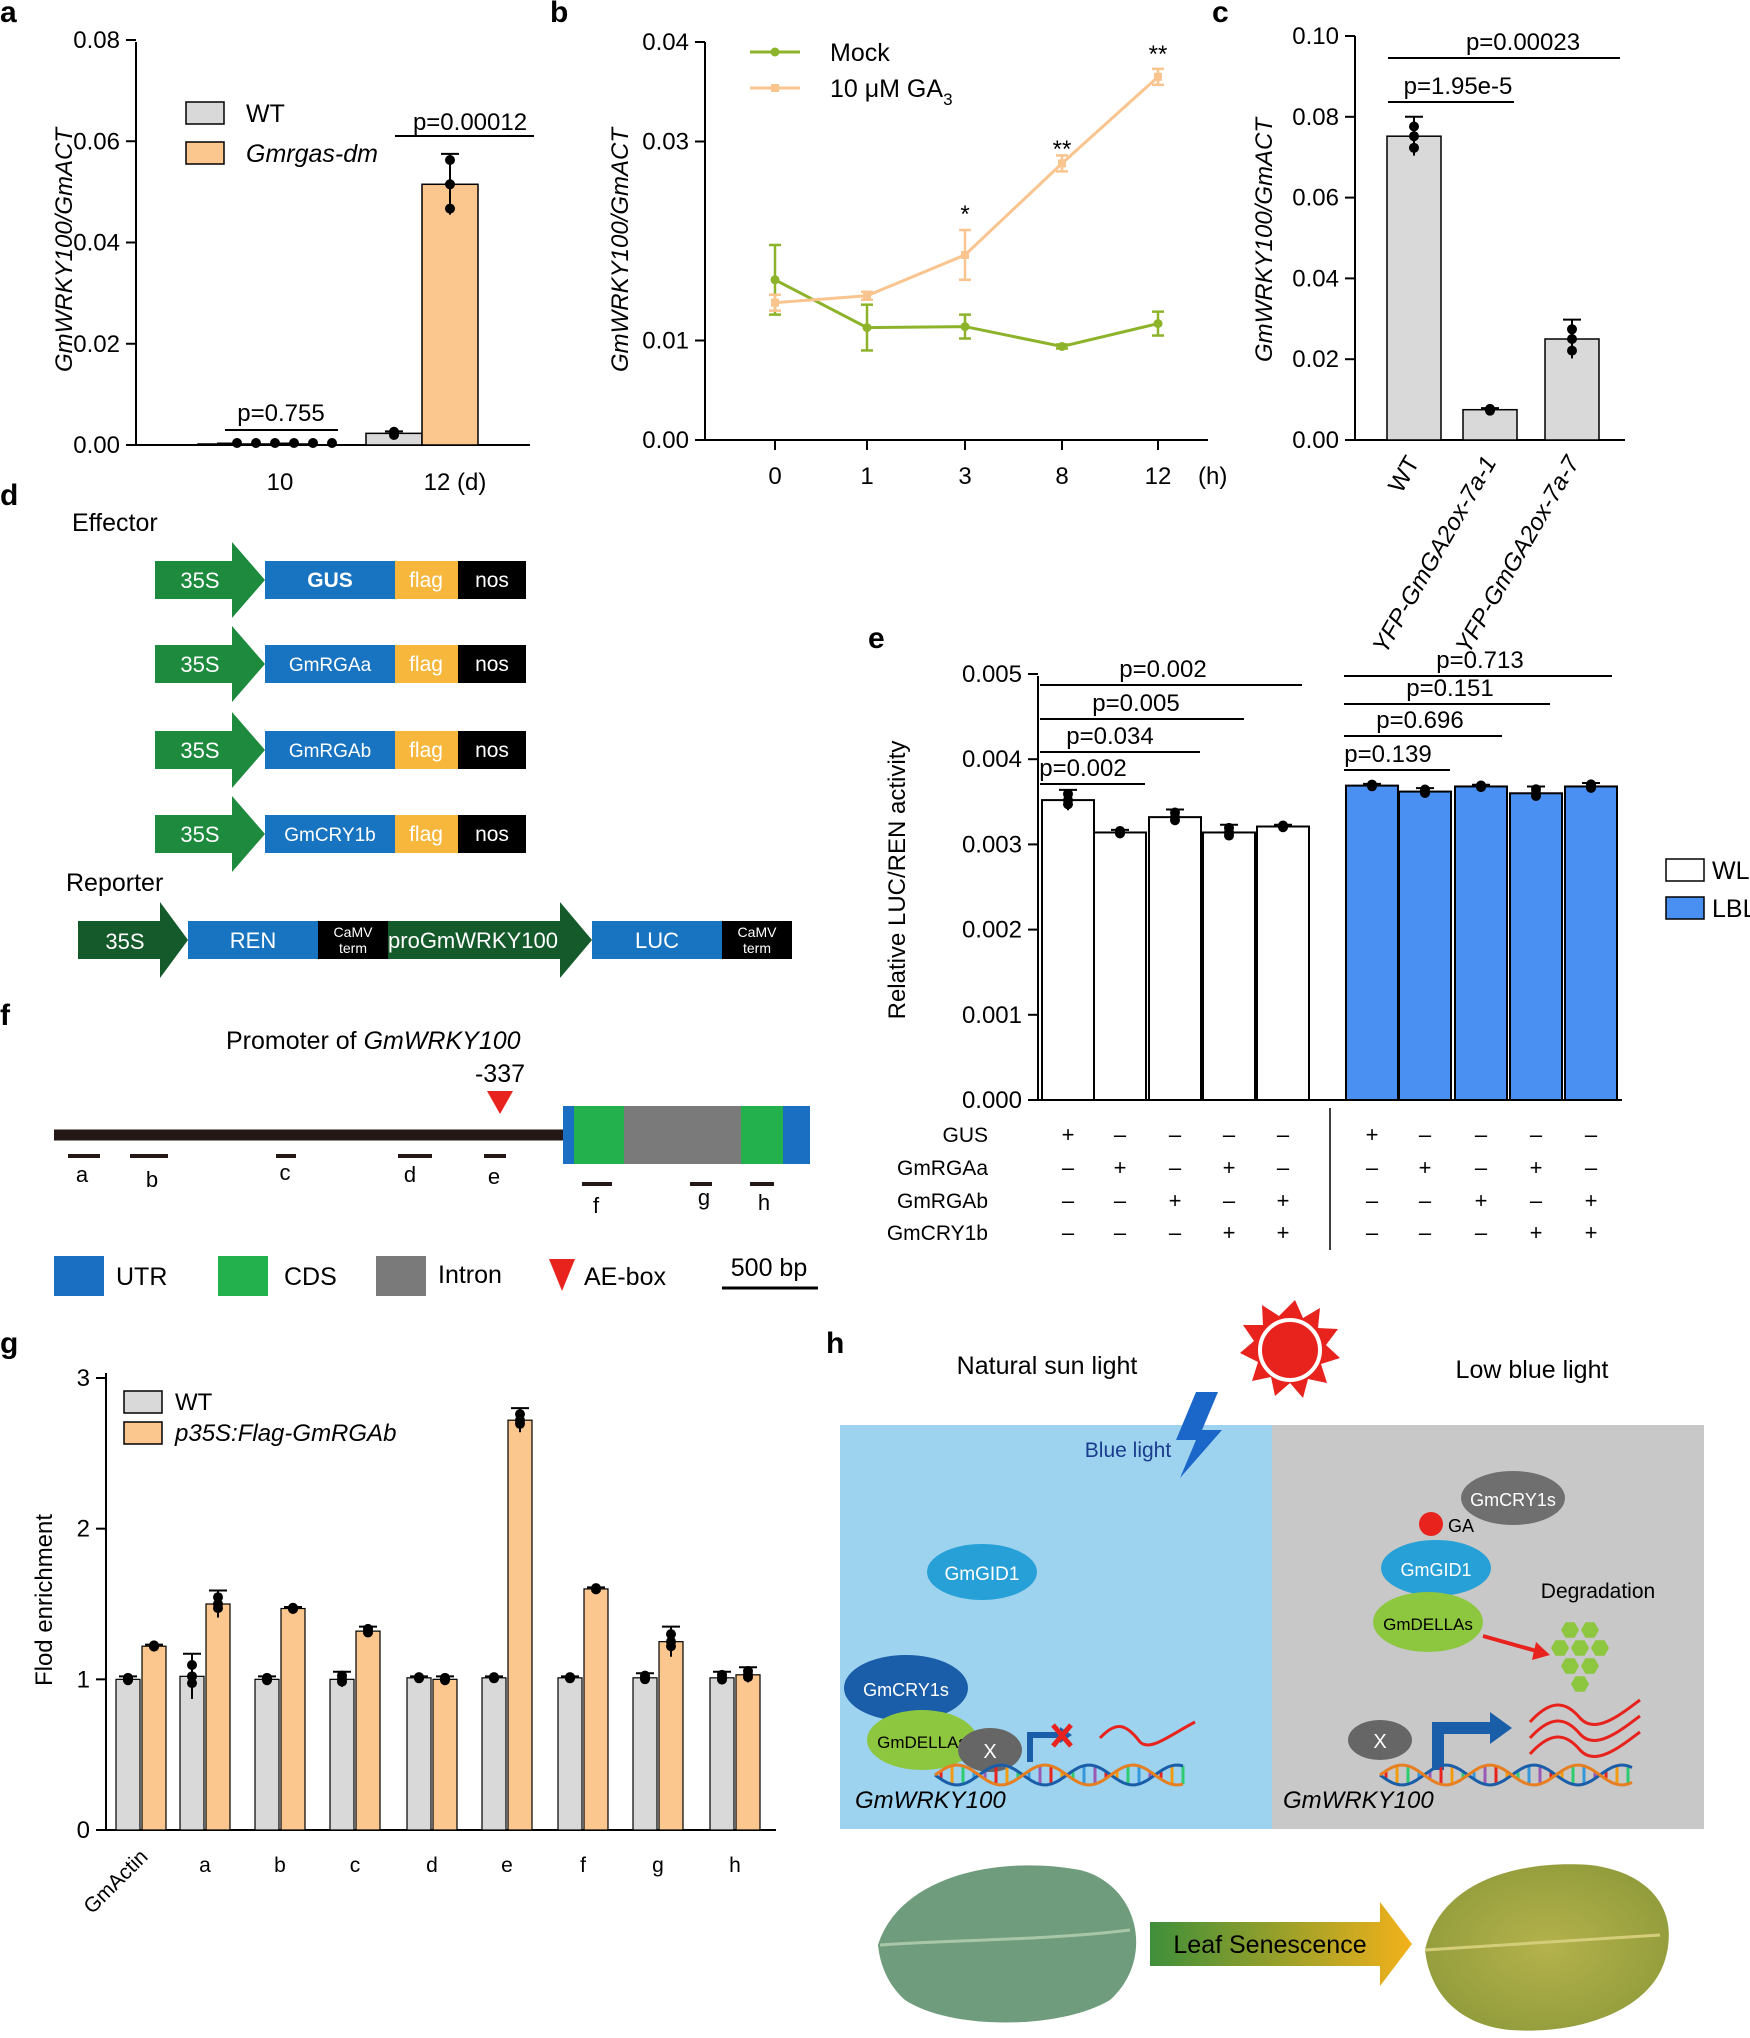 The height and width of the screenshot is (2038, 1750). Describe the element at coordinates (1501, 1728) in the screenshot. I see `h-right-arrow-head` at that location.